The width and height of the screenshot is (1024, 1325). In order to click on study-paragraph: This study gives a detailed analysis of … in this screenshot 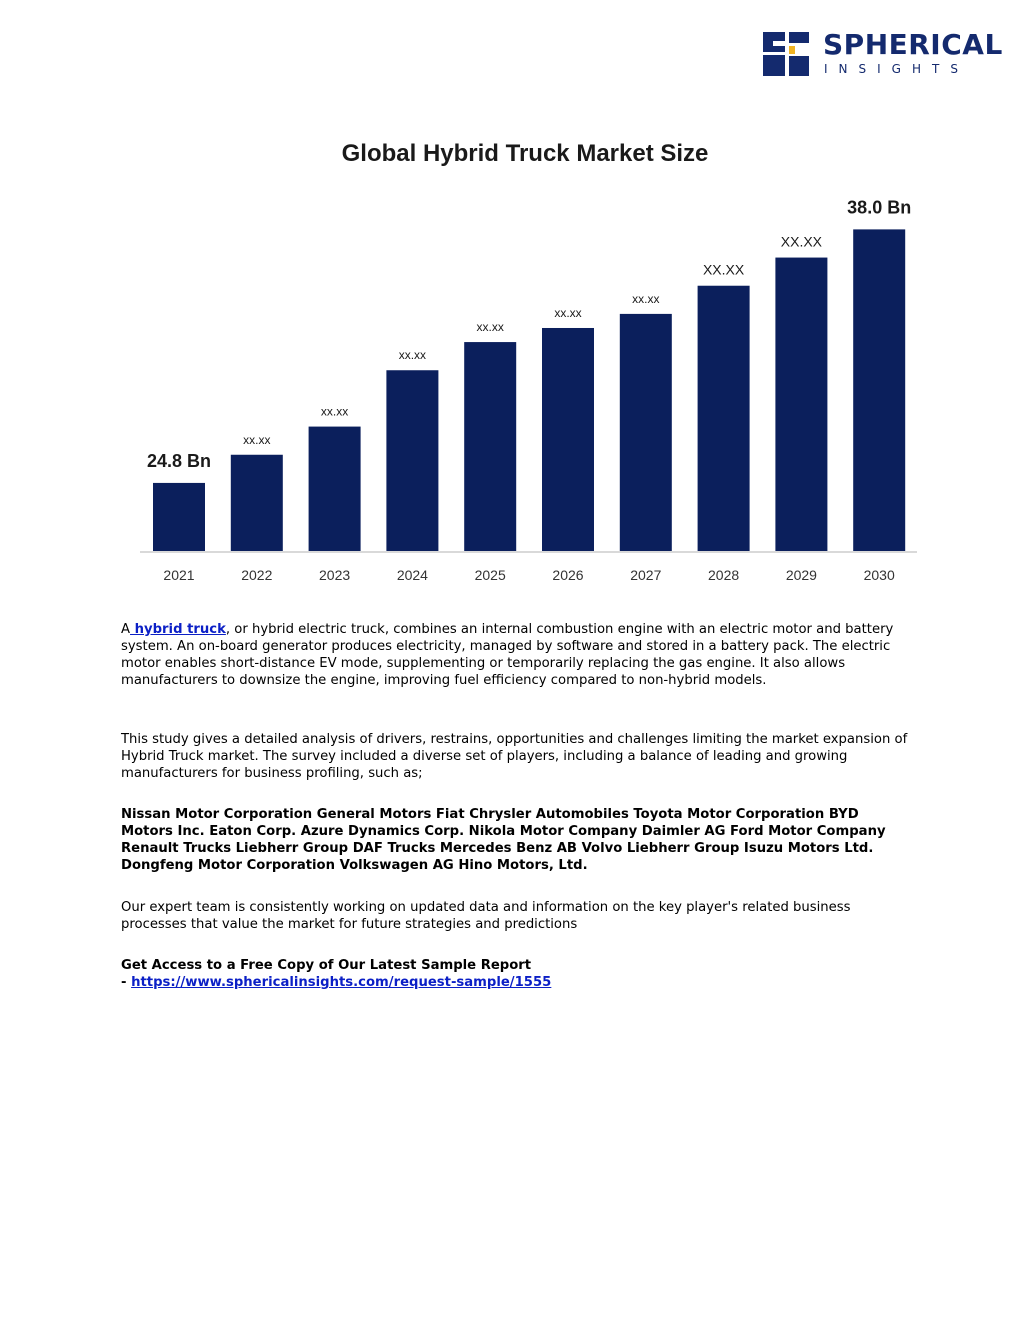, I will do `click(516, 756)`.